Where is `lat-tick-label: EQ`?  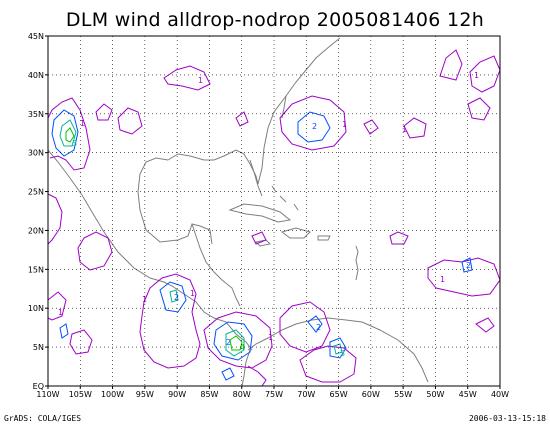
lat-tick-label: EQ is located at coordinates (38, 386).